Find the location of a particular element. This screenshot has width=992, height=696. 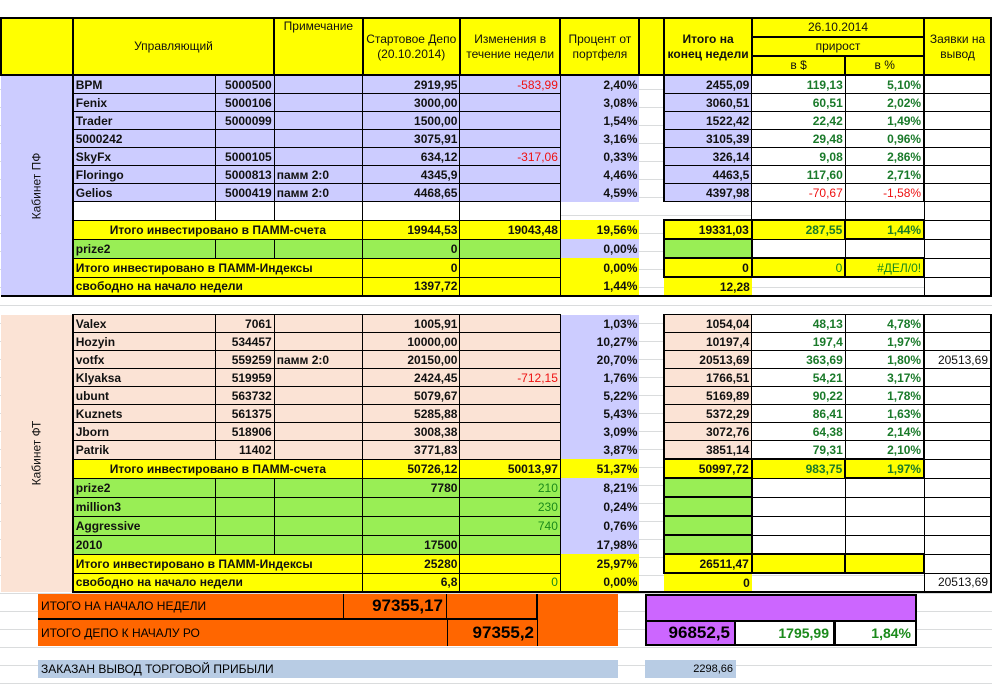

gain-usd: 9,08 is located at coordinates (798, 156).